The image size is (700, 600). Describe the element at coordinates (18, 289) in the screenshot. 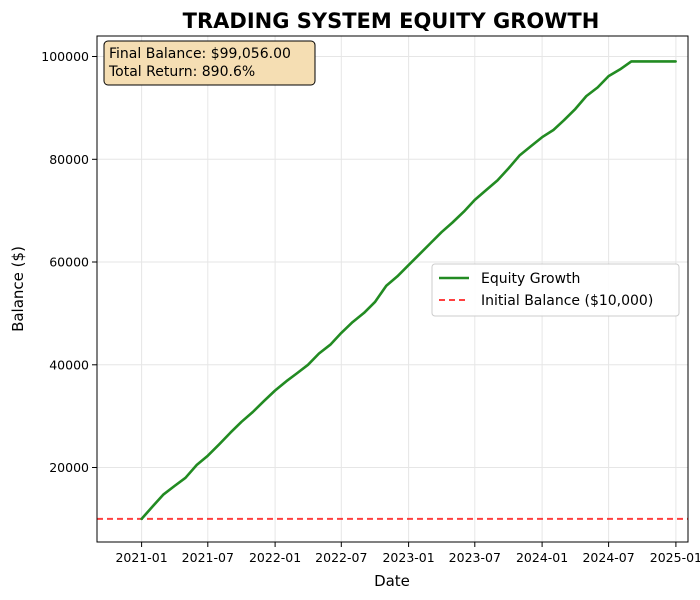

I see `y-axis-label: Balance ($)` at that location.